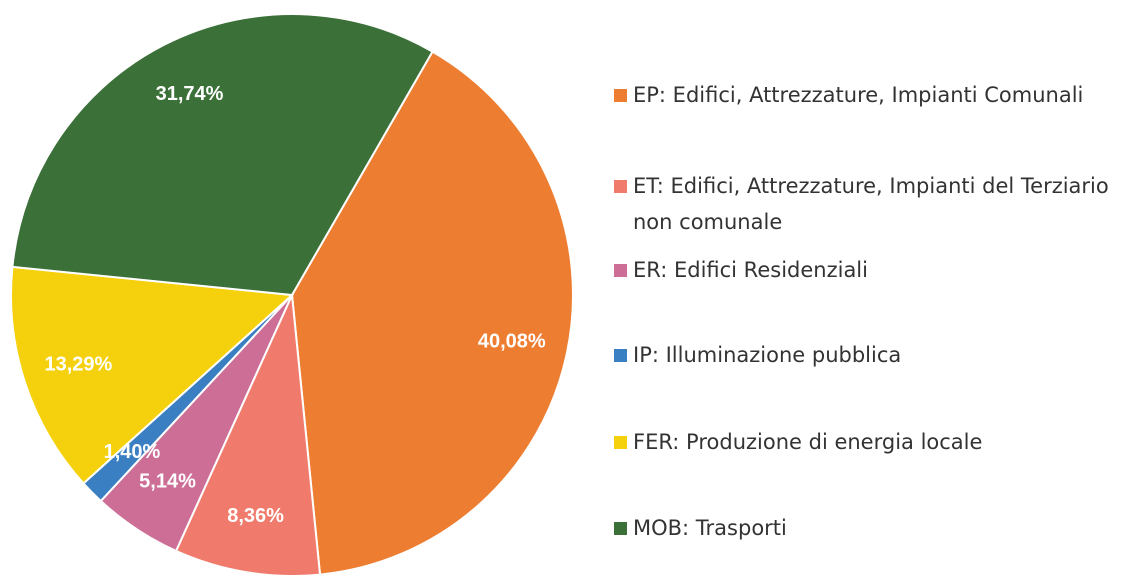  What do you see at coordinates (808, 442) in the screenshot?
I see `legend-label: FER: Produzione di energia locale` at bounding box center [808, 442].